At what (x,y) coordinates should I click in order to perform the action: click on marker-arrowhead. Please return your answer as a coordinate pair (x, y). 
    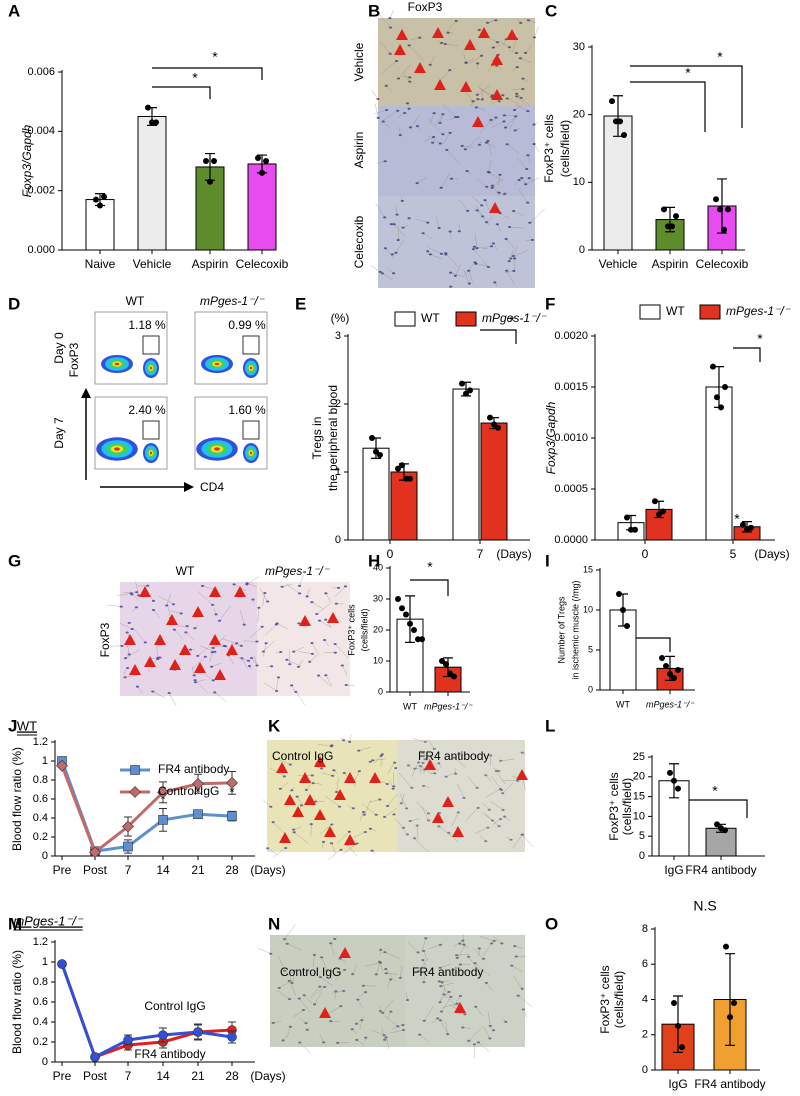
    Looking at the image, I should click on (458, 831).